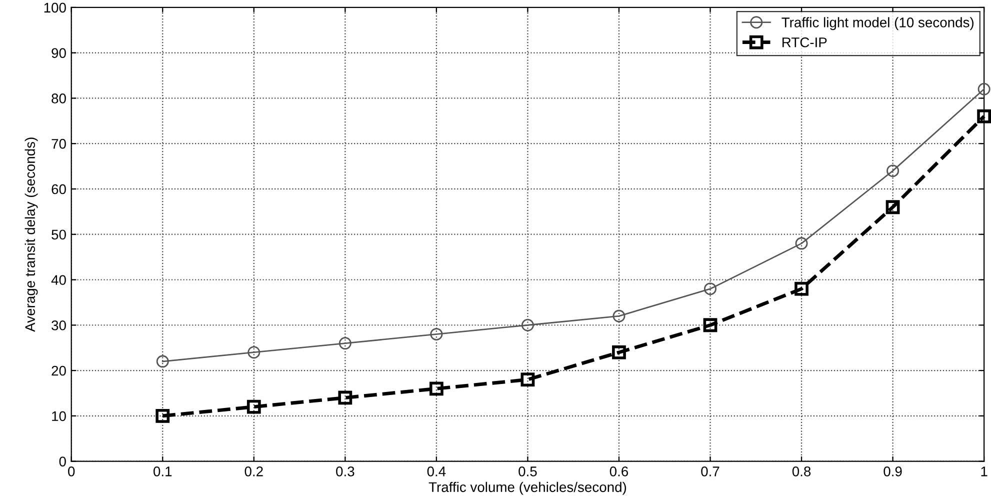 The image size is (991, 496). What do you see at coordinates (59, 143) in the screenshot?
I see `y-tick-label: 70` at bounding box center [59, 143].